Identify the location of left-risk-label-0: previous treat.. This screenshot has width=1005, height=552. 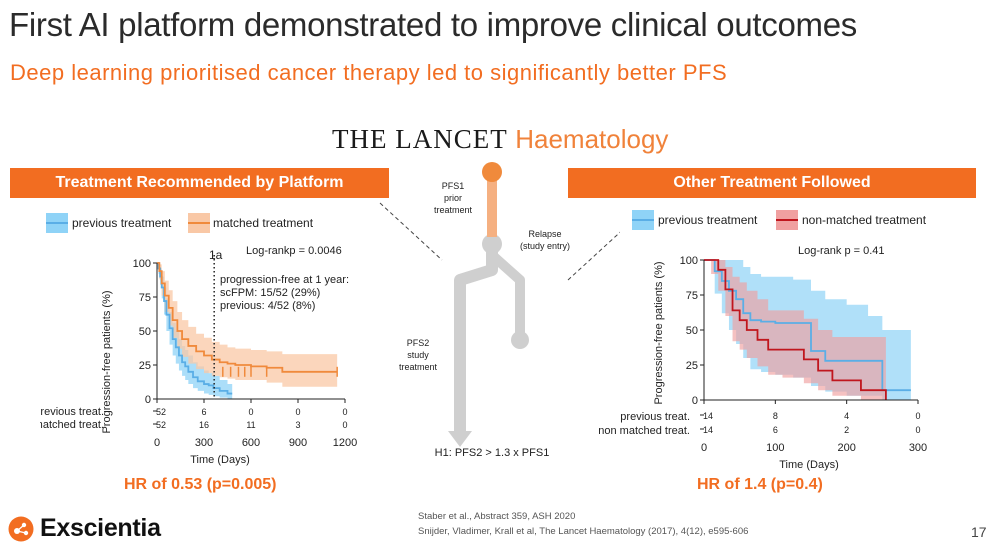
(72, 412).